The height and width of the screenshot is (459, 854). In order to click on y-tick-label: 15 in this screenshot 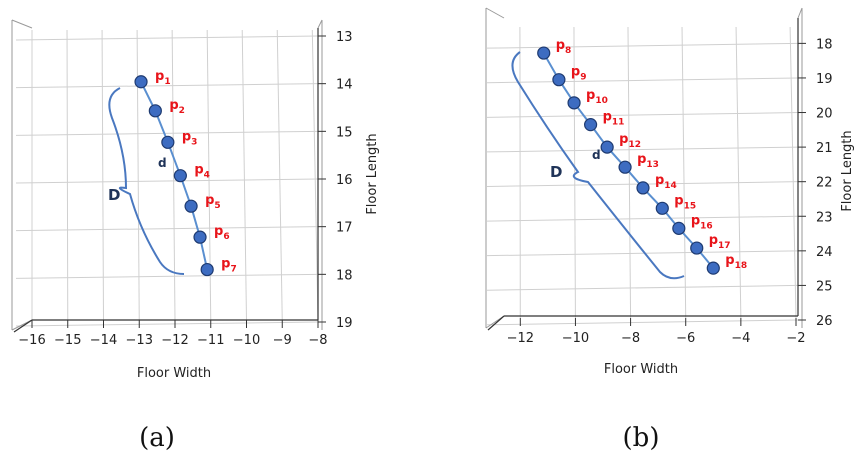, I will do `click(344, 132)`.